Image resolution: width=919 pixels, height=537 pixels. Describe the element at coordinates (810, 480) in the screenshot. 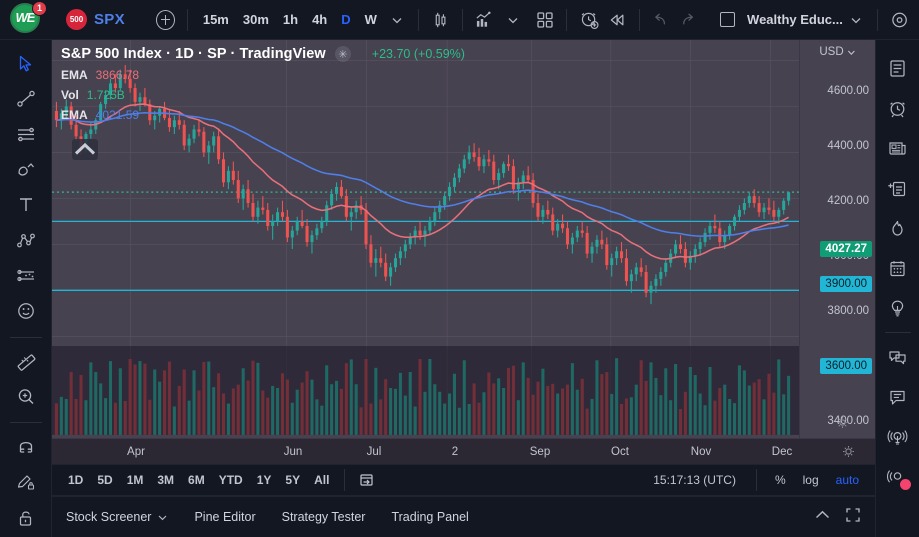

I see `log-scale-button: log` at that location.